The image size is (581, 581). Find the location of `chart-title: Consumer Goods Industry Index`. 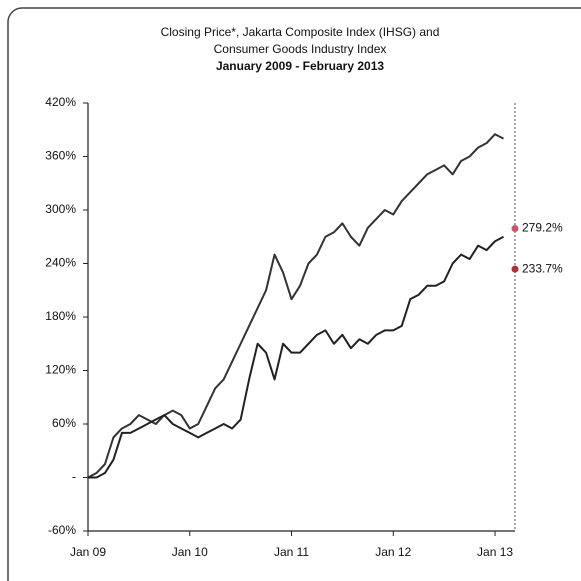

chart-title: Consumer Goods Industry Index is located at coordinates (300, 49).